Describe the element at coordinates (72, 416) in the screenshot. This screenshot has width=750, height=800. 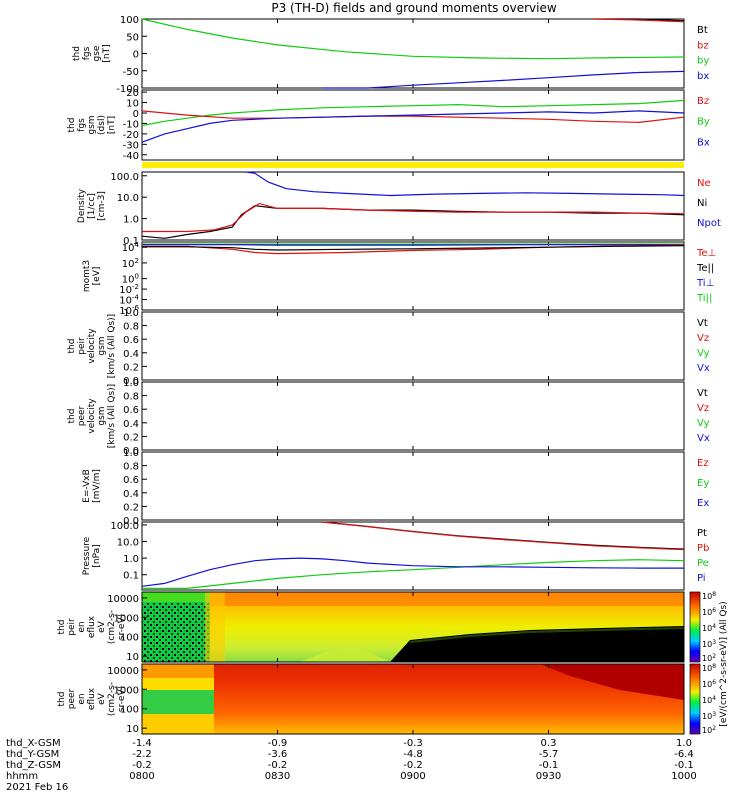
I see `y-axis-label-peer-velocity: thd` at that location.